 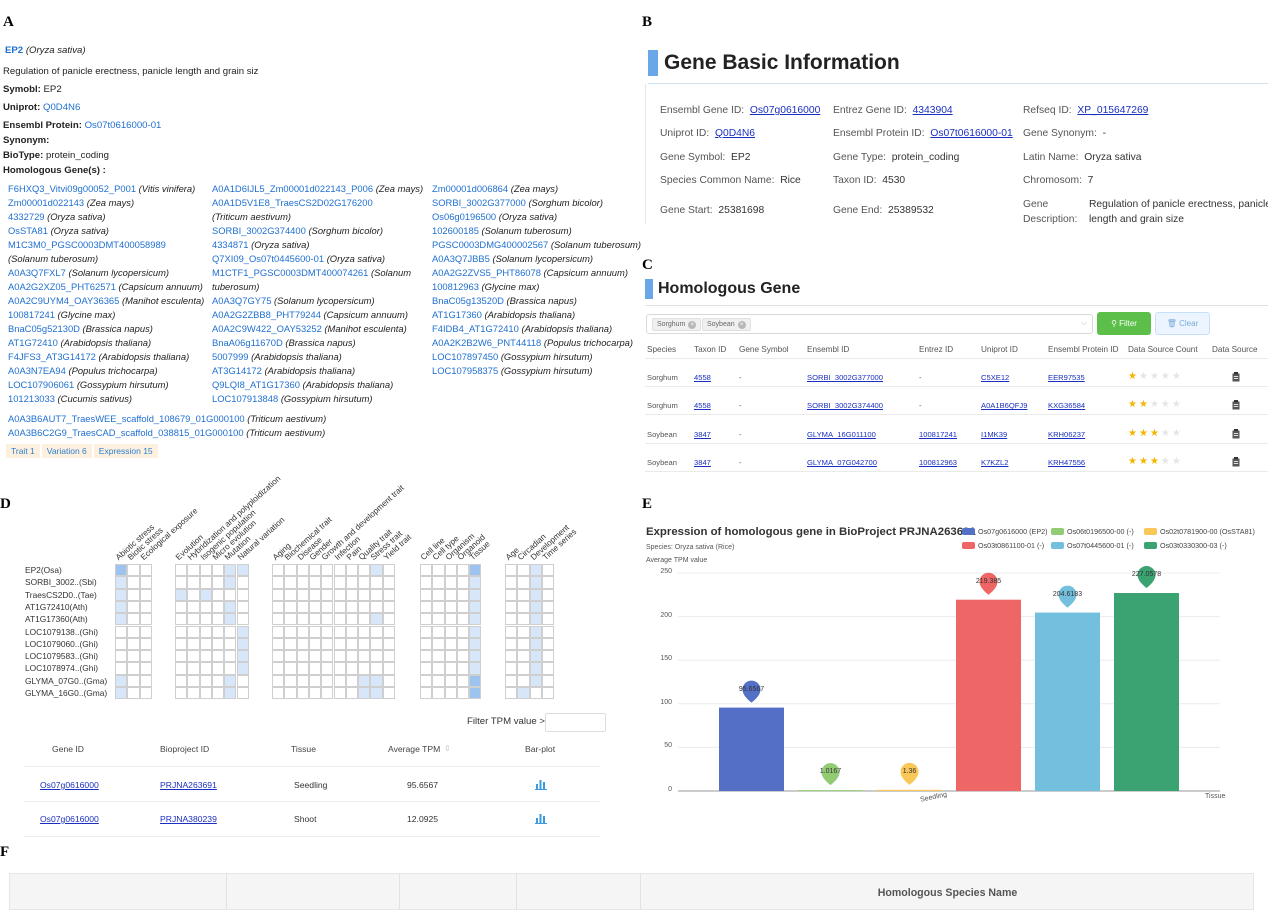 What do you see at coordinates (1185, 545) in the screenshot?
I see `legend-item: Os03t0330300-03 (-)` at bounding box center [1185, 545].